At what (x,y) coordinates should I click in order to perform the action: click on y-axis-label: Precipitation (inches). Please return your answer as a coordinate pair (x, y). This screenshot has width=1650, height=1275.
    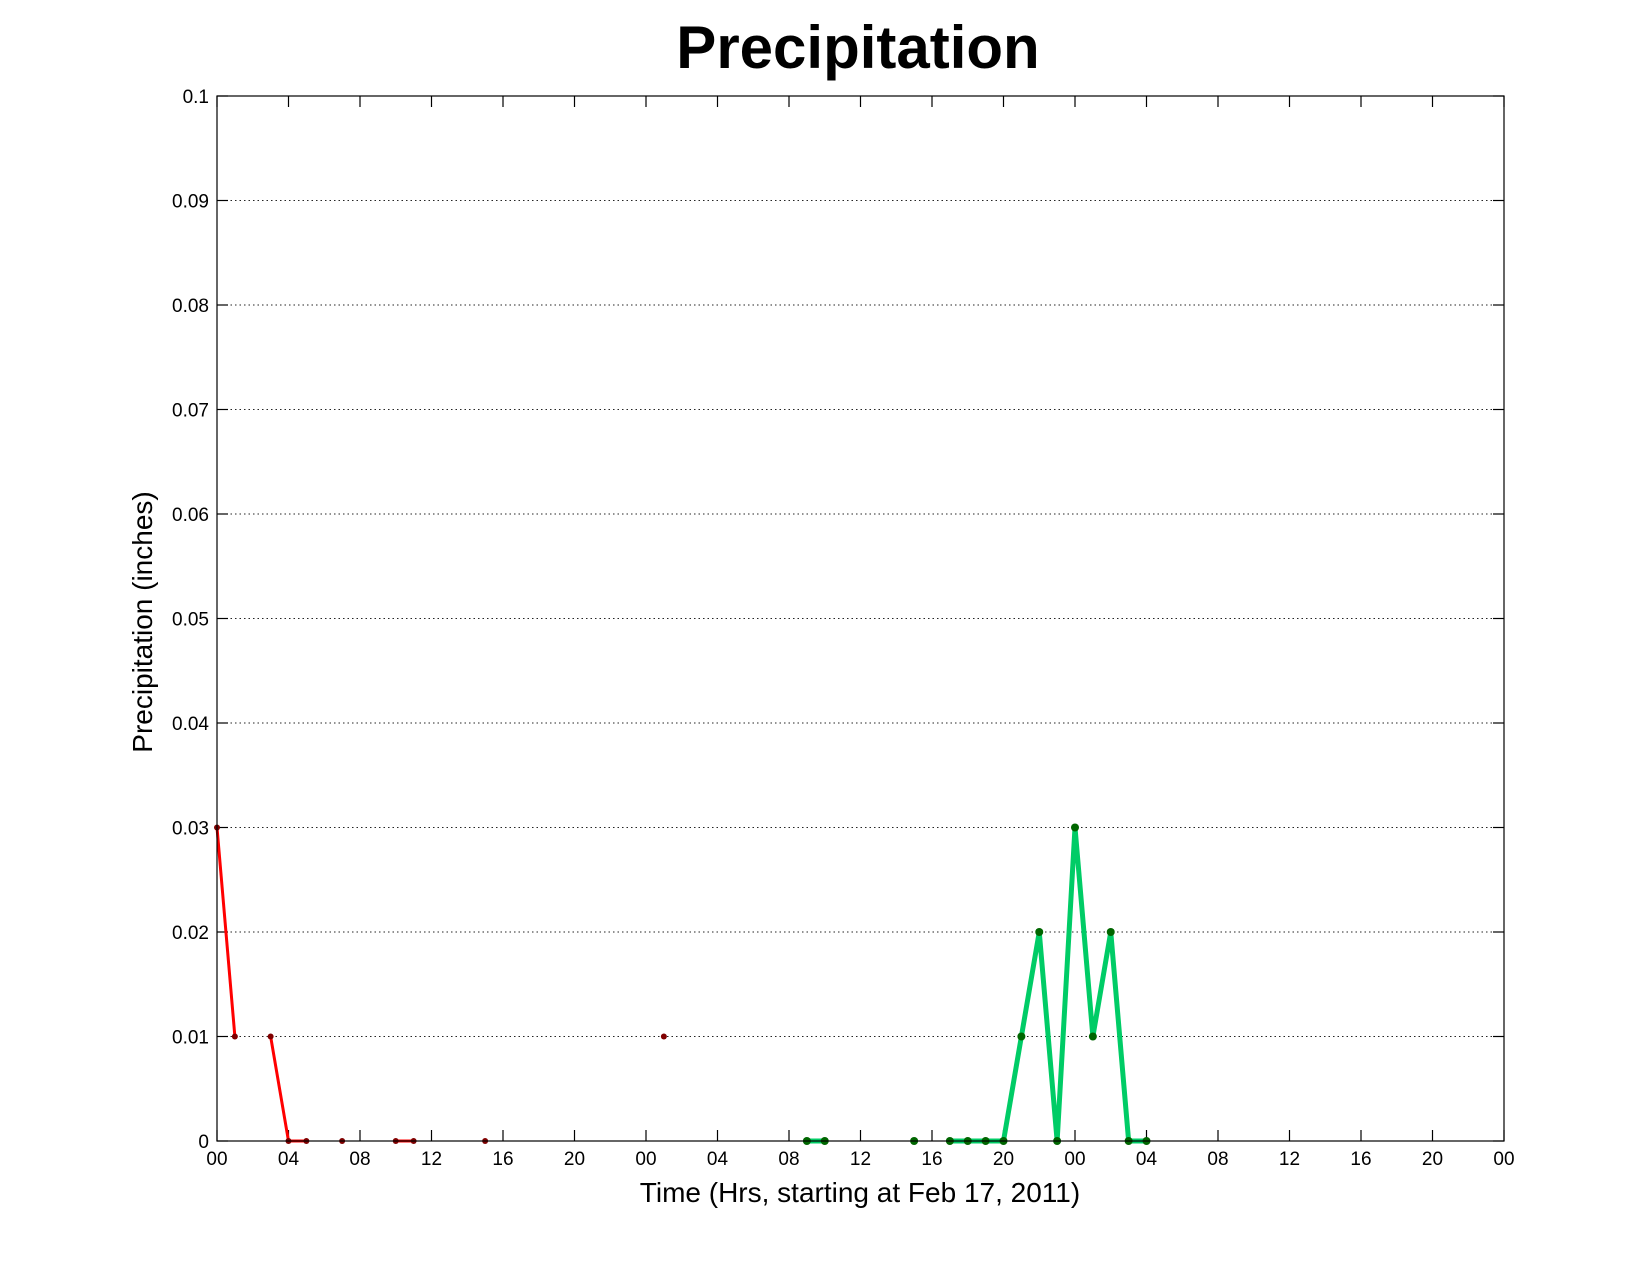
    Looking at the image, I should click on (142, 621).